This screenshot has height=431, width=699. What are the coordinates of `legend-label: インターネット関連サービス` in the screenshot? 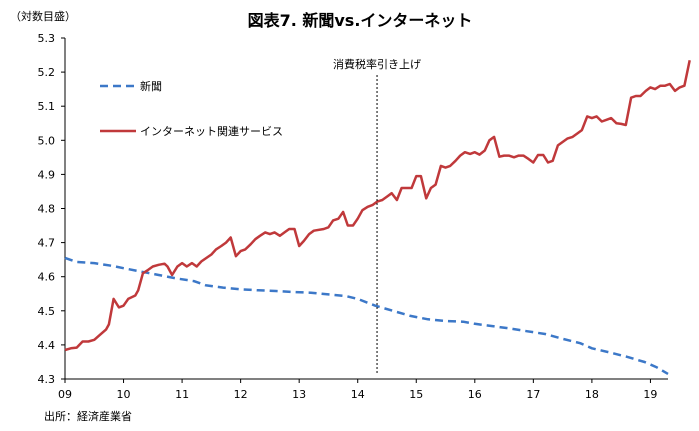 It's located at (211, 131).